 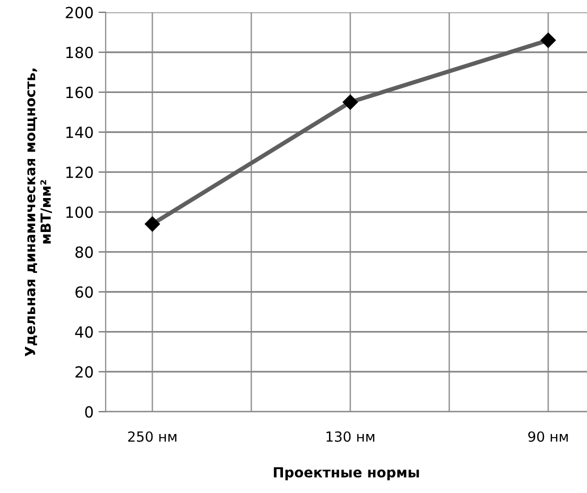 What do you see at coordinates (346, 473) in the screenshot?
I see `x-axis-title: Проектные нормы` at bounding box center [346, 473].